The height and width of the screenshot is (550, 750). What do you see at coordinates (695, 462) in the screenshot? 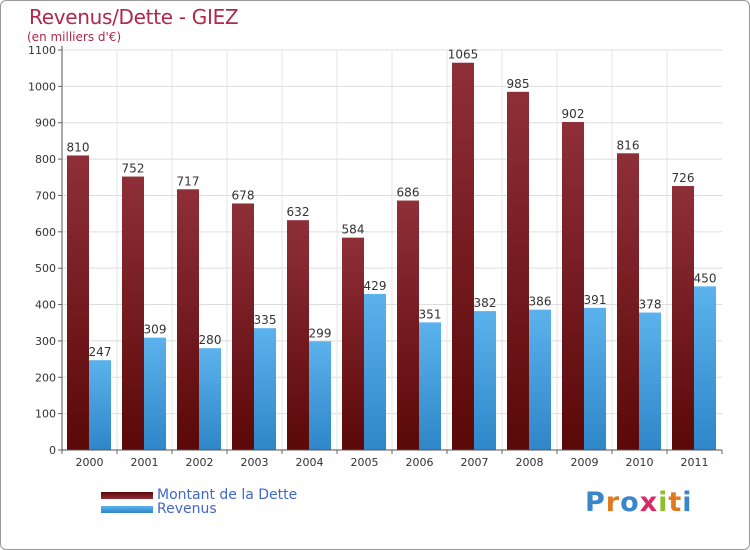
I see `x-tick-label-2011: 2011` at bounding box center [695, 462].